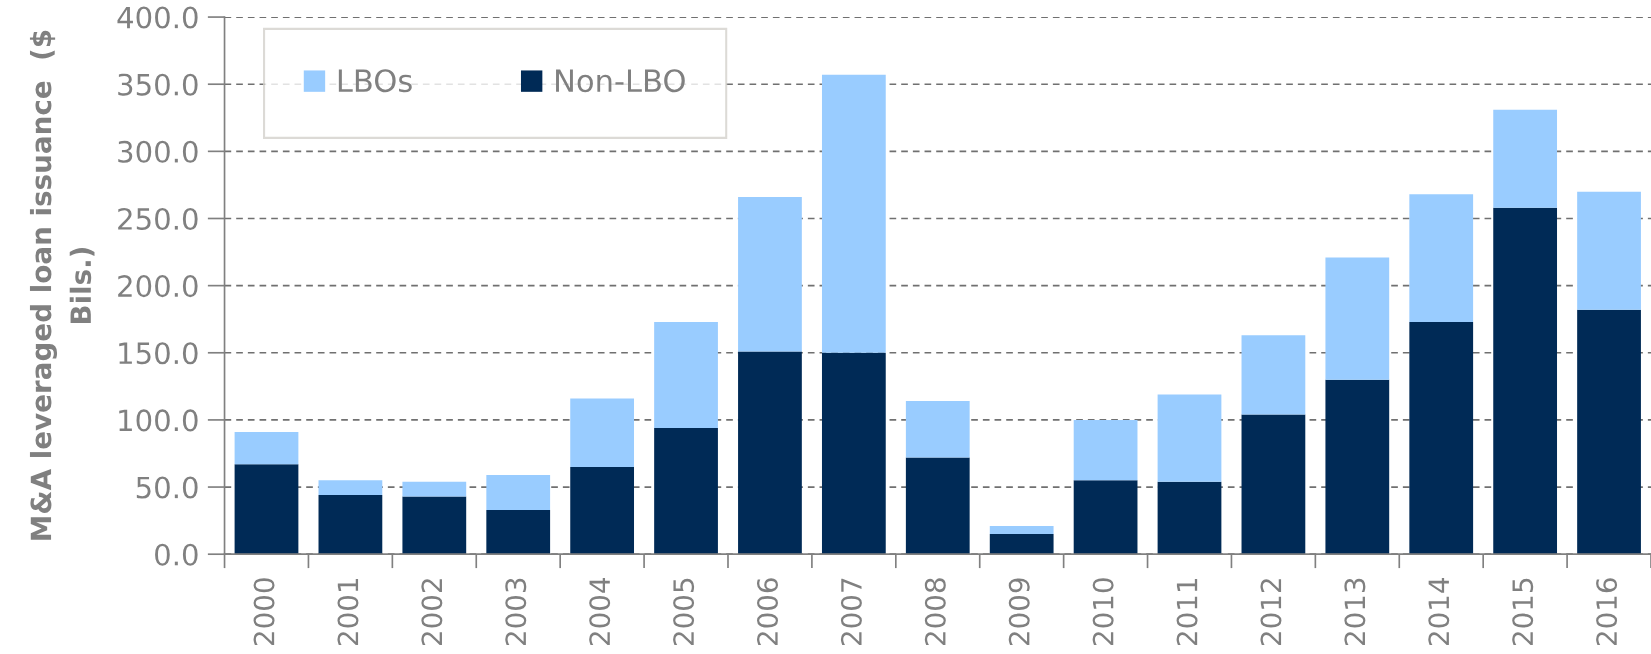  What do you see at coordinates (768, 612) in the screenshot?
I see `x-tick-label: 2006` at bounding box center [768, 612].